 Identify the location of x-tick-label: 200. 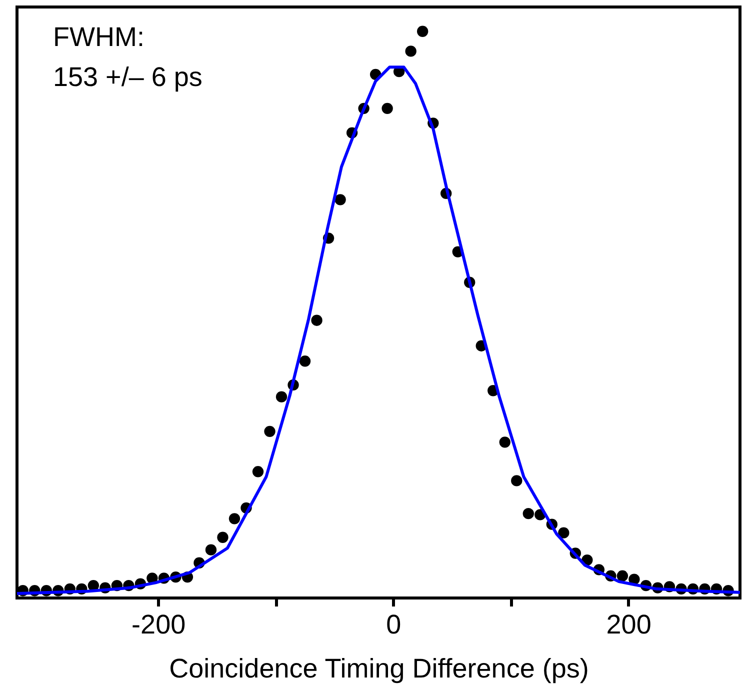
(629, 625).